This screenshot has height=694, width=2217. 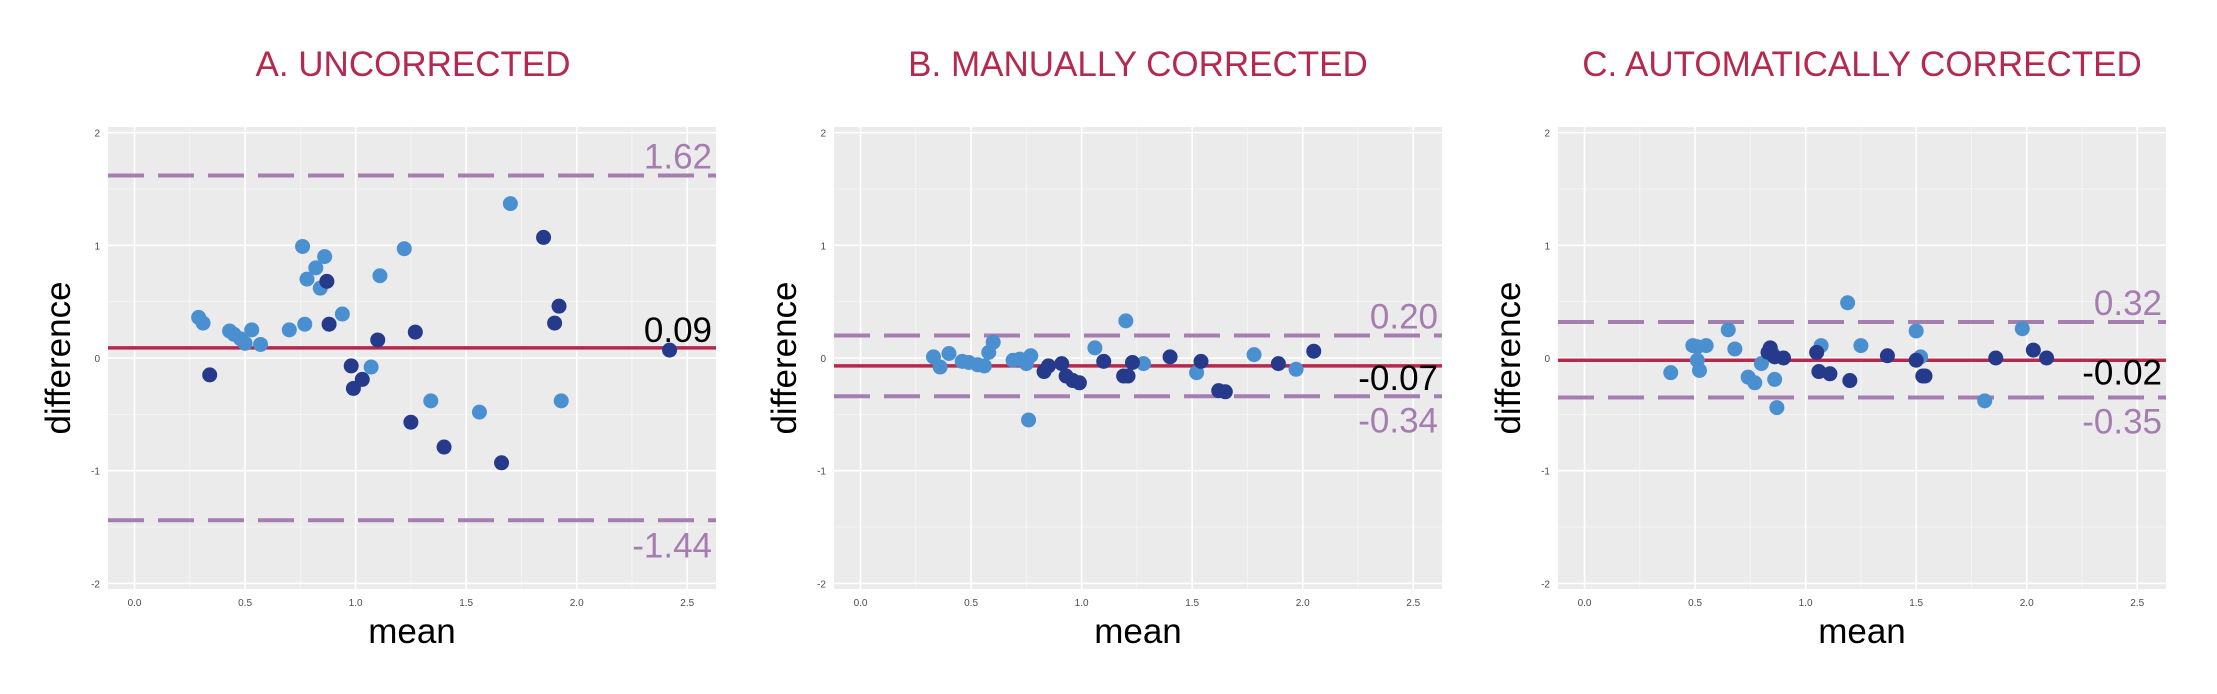 What do you see at coordinates (1404, 316) in the screenshot?
I see `upper-limit-label: 0.20` at bounding box center [1404, 316].